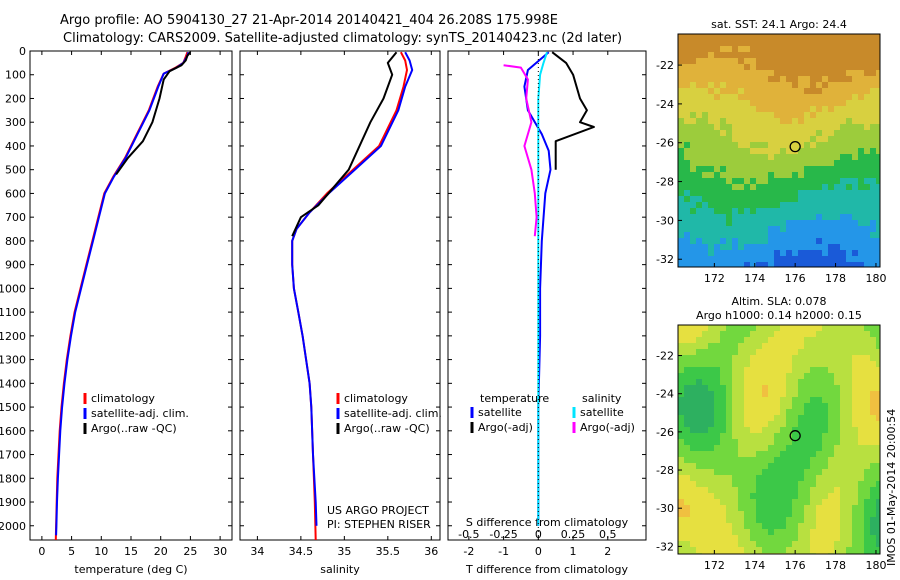 This screenshot has width=900, height=580. I want to click on x-tick-label: -2, so click(468, 551).